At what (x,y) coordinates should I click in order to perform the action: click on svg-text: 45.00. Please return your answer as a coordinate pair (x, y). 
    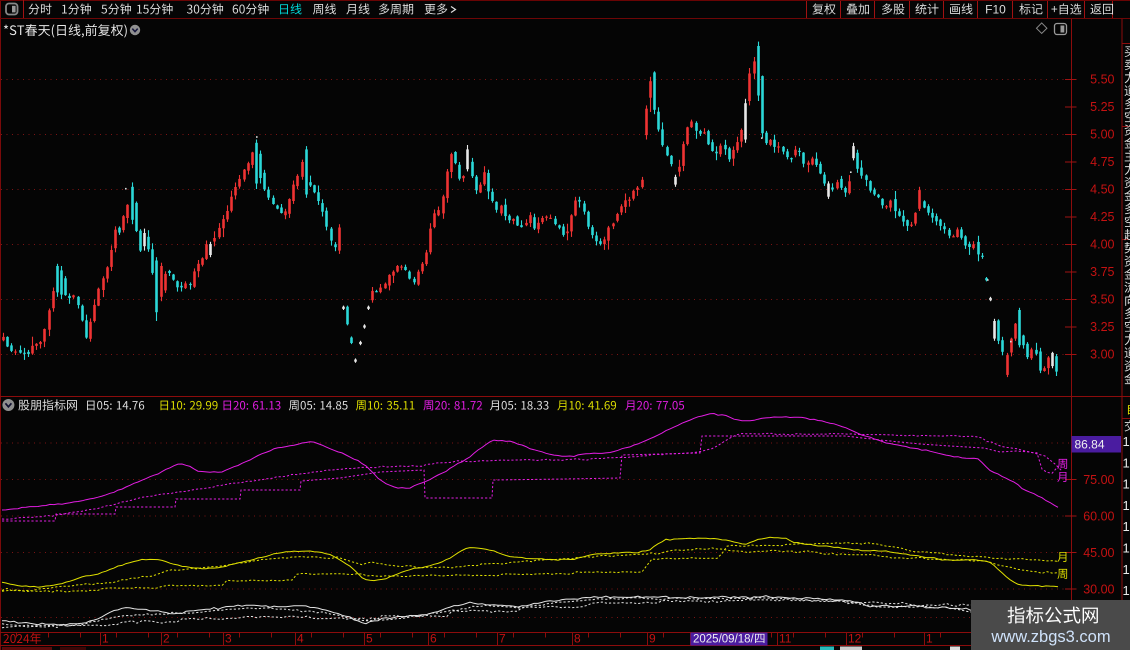
    Looking at the image, I should click on (1098, 553).